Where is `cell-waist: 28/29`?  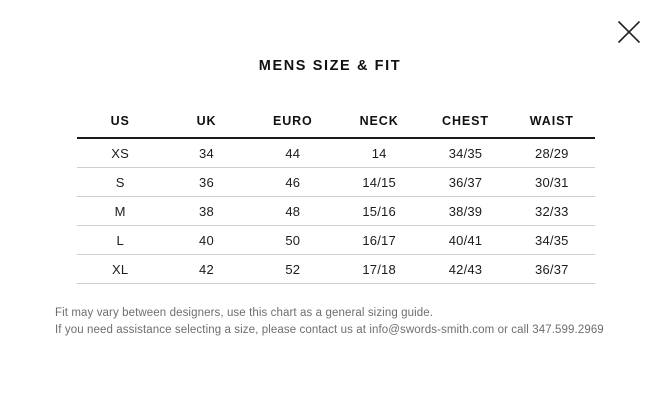
cell-waist: 28/29 is located at coordinates (551, 153).